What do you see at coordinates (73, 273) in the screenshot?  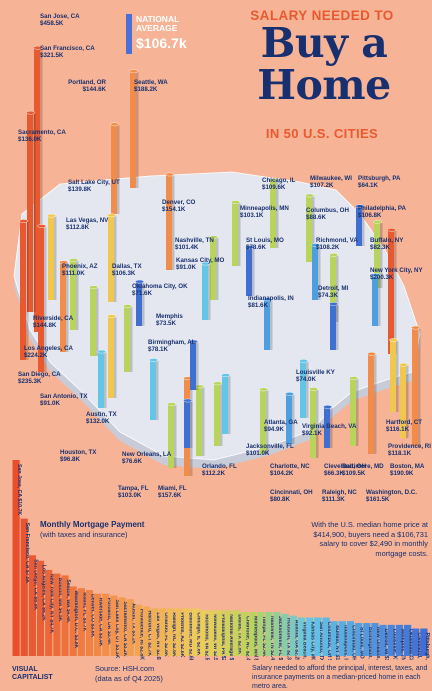 I see `city-salary: $111.0K` at bounding box center [73, 273].